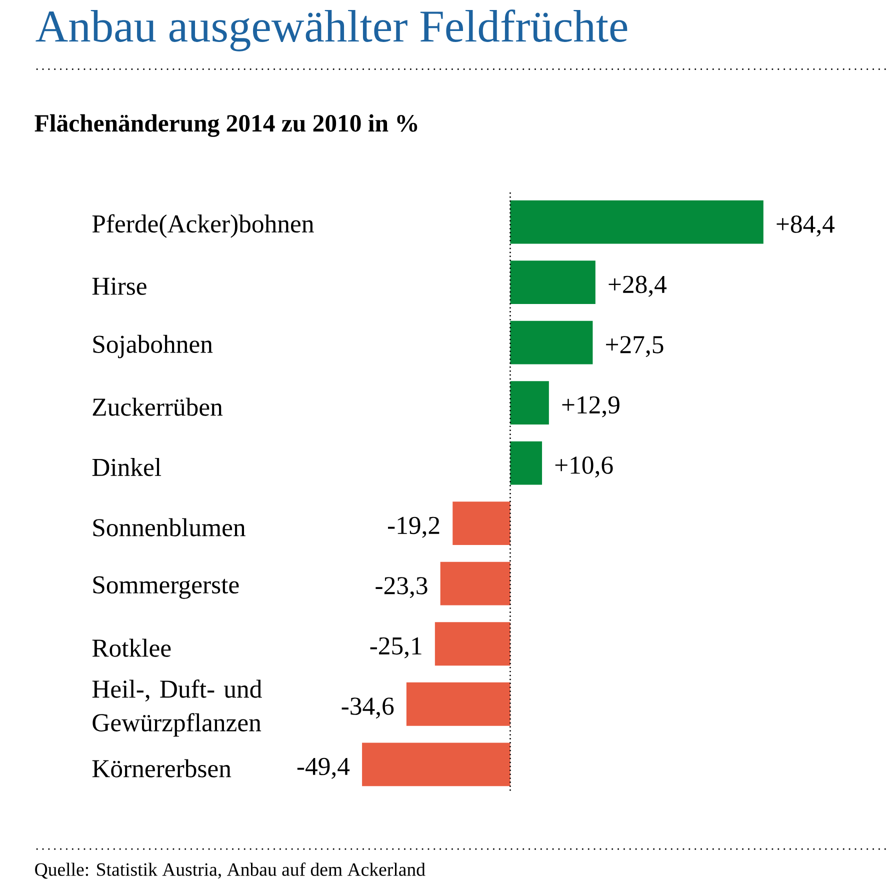  I want to click on data-label: -23,3, so click(402, 587).